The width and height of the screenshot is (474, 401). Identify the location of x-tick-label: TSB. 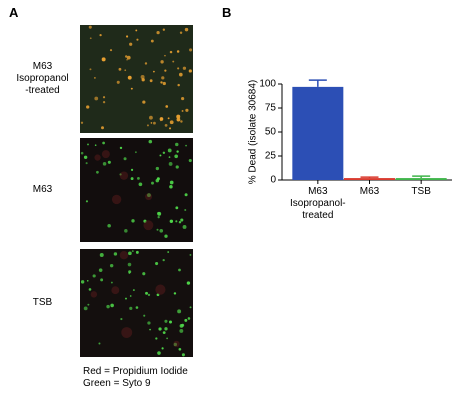
(421, 191).